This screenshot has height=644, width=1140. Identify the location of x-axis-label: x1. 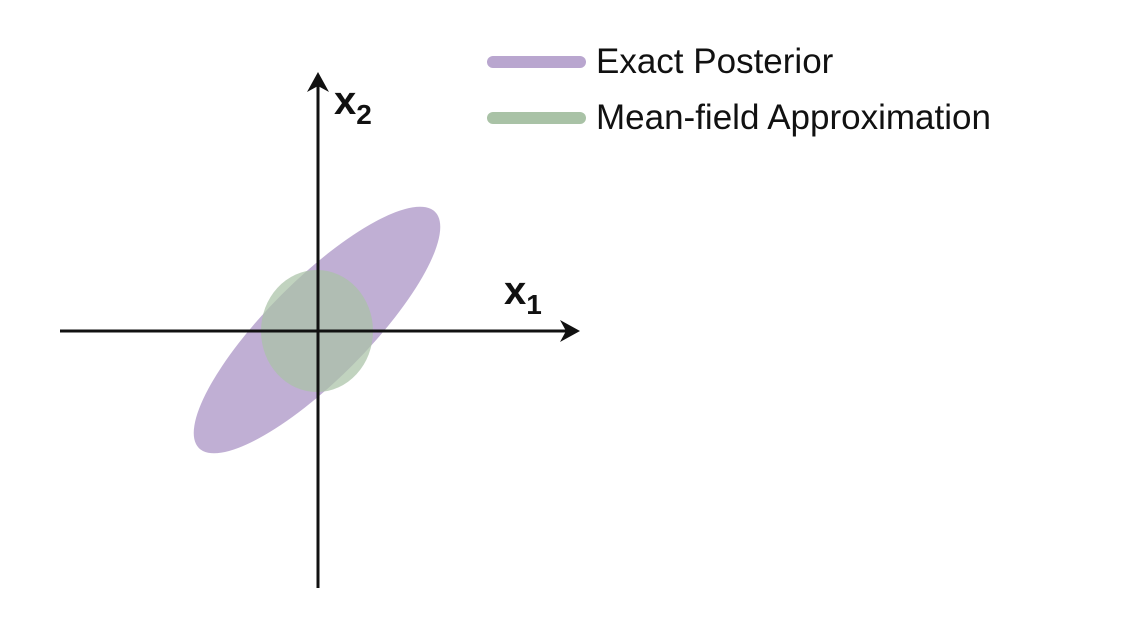
(523, 294).